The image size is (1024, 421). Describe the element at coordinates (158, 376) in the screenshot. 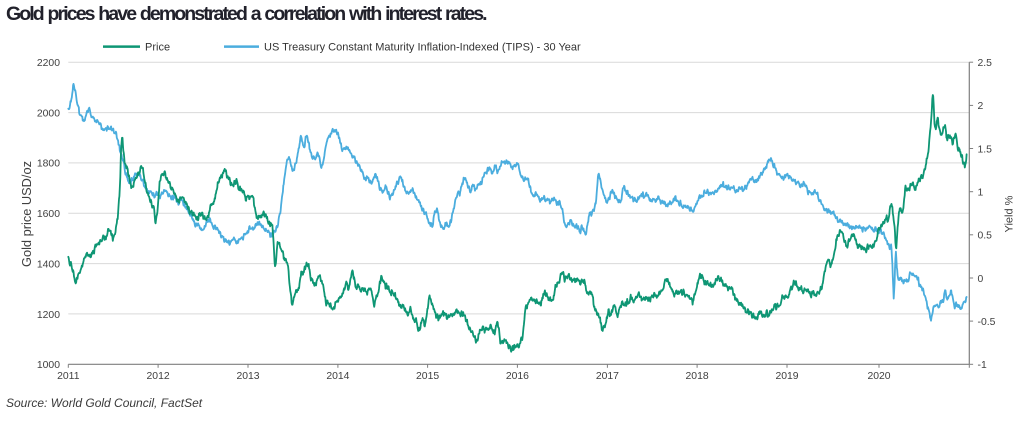

I see `svg-text: 2012` at that location.